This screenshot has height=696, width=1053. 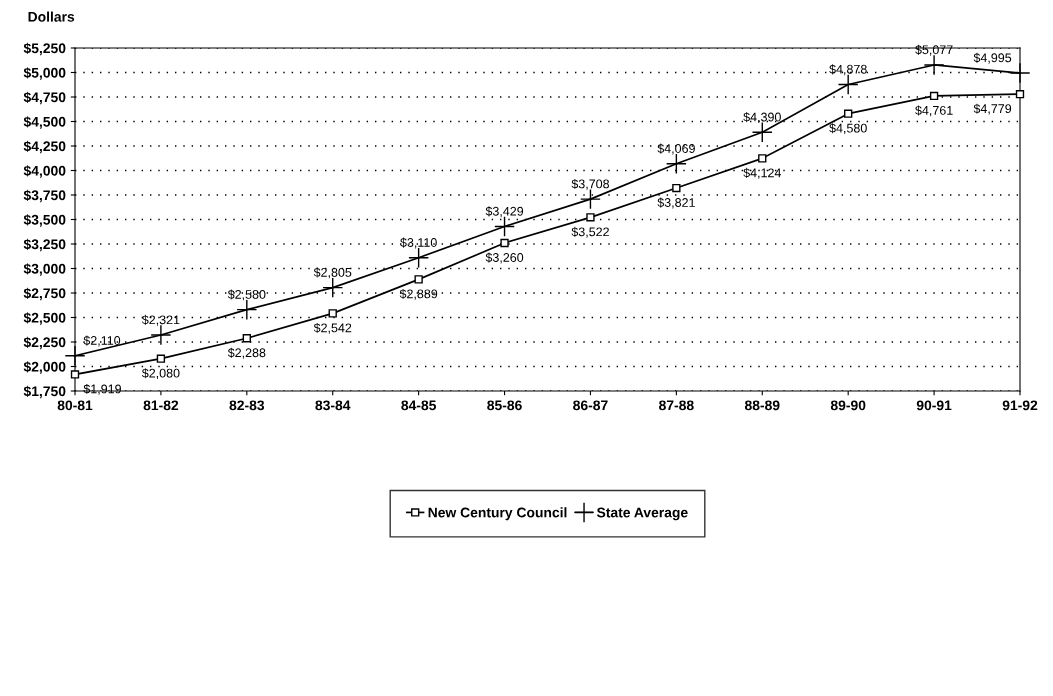 I want to click on data-label: $1,919, so click(x=102, y=389).